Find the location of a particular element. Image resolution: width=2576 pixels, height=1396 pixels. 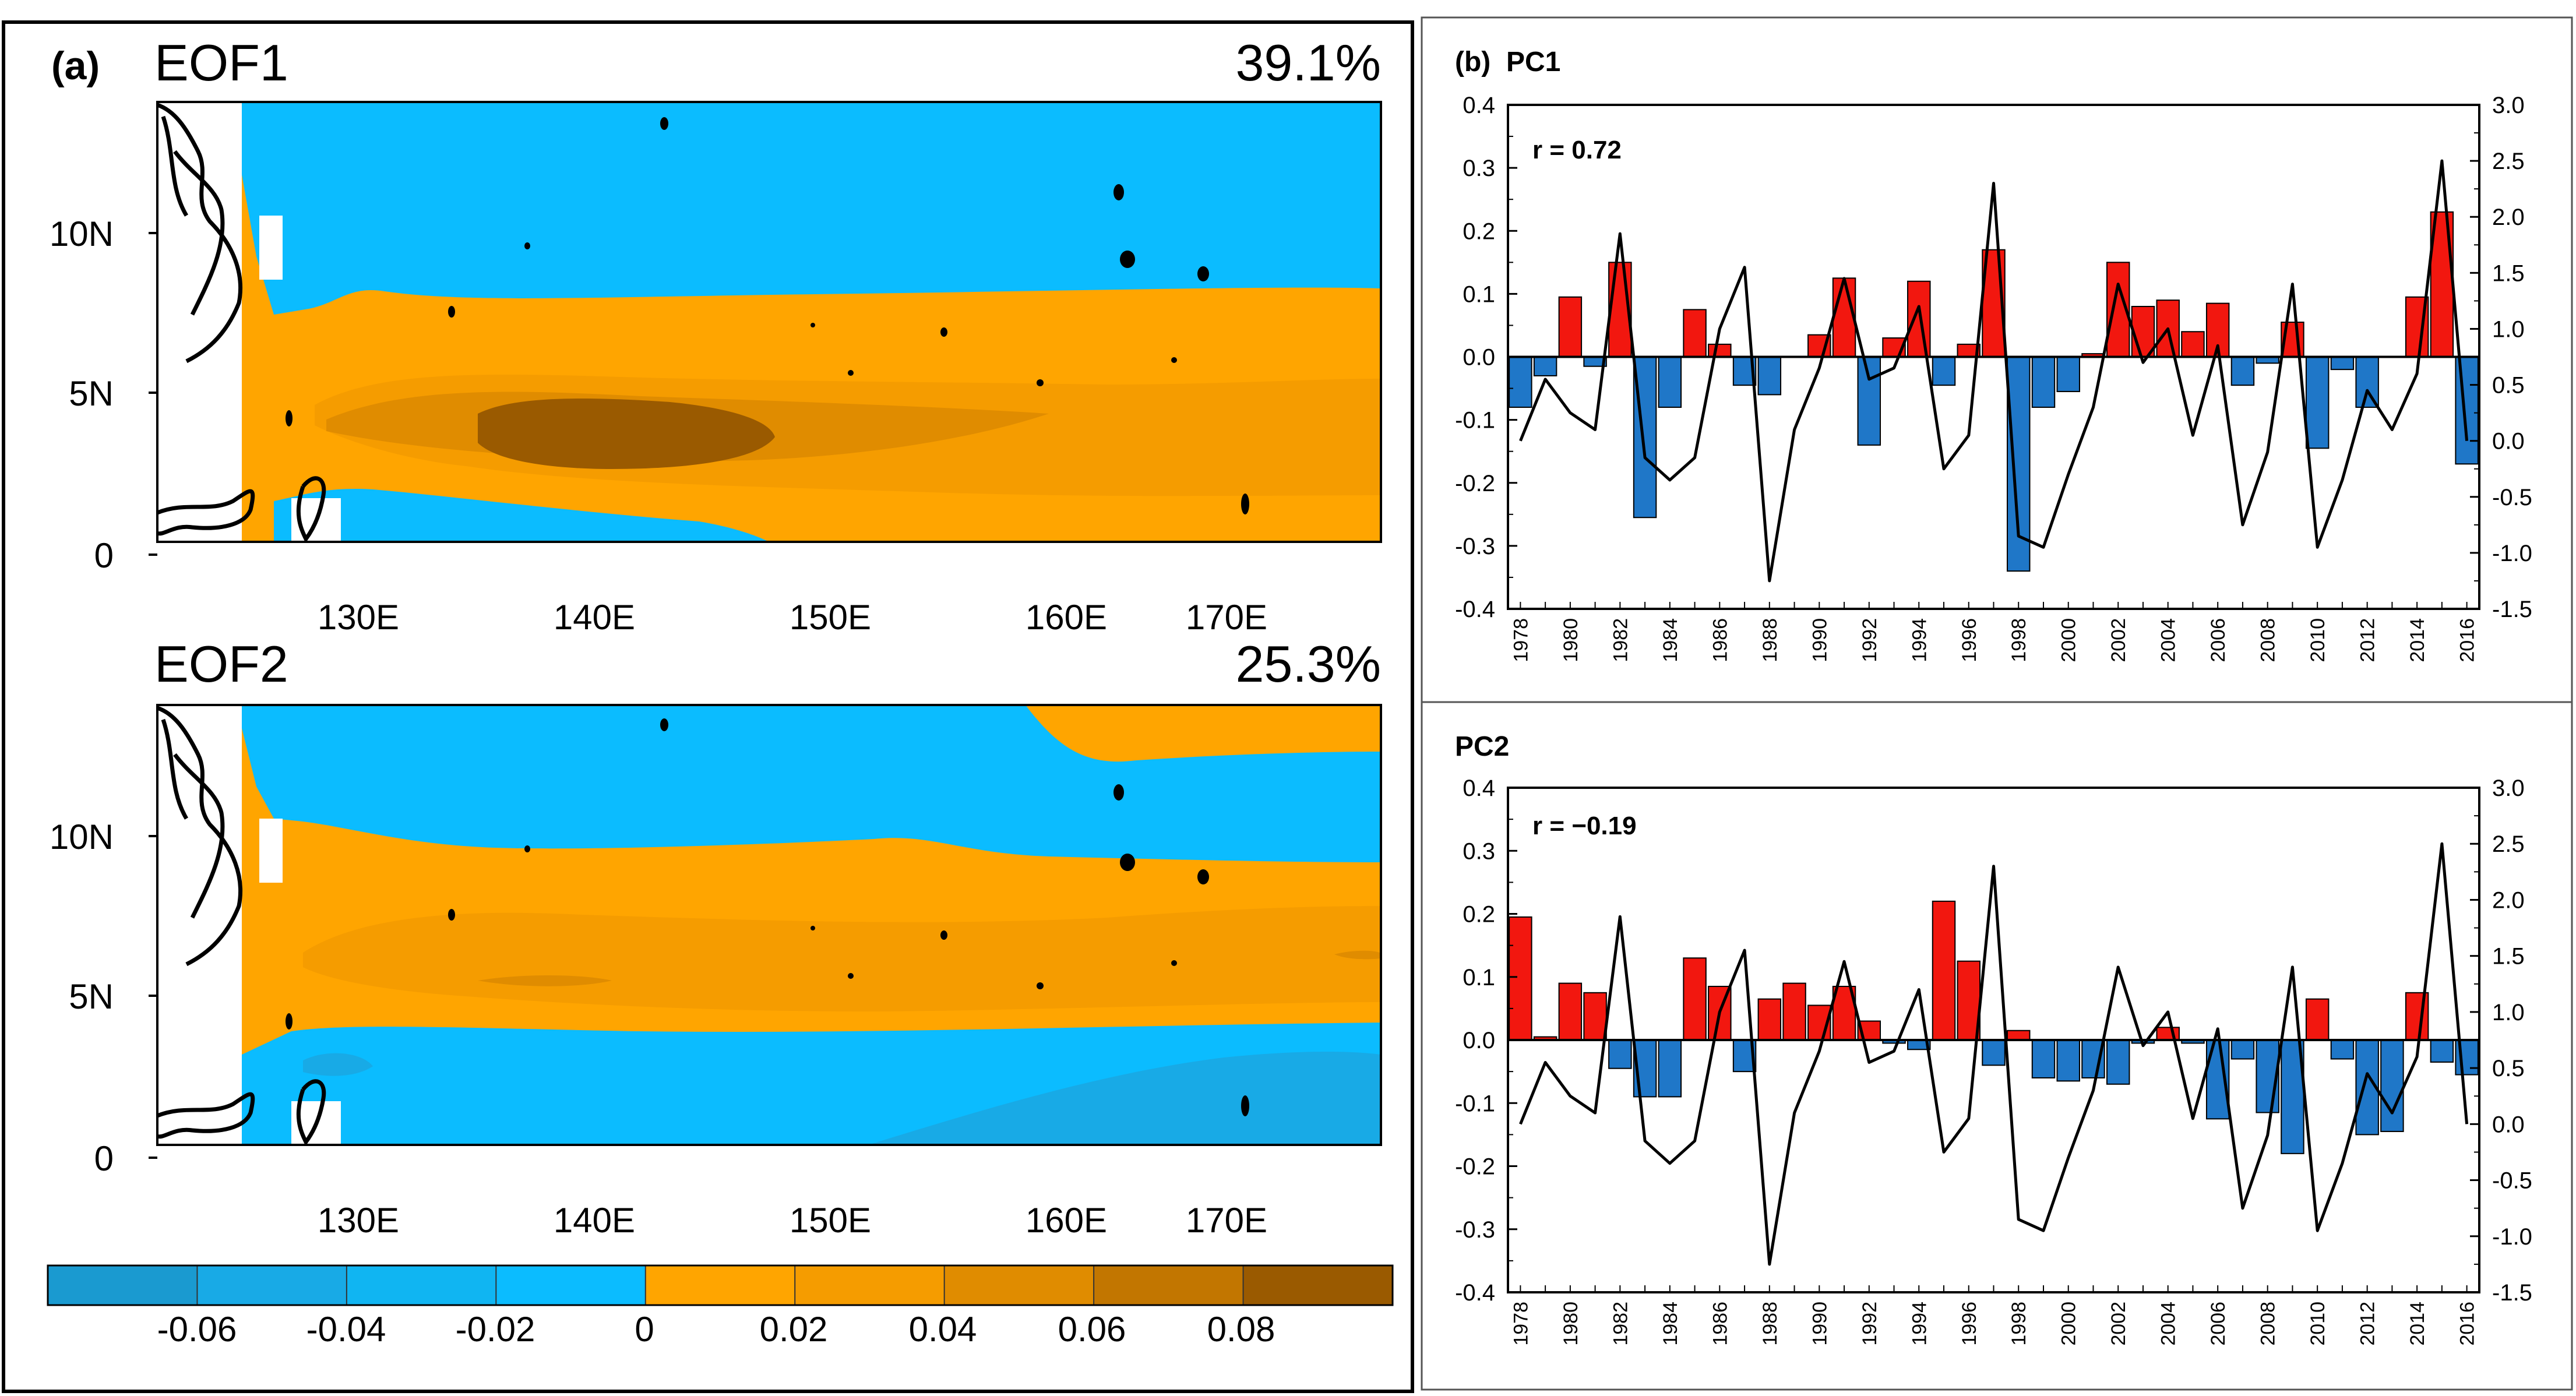

eof2-islands is located at coordinates (767, 917).